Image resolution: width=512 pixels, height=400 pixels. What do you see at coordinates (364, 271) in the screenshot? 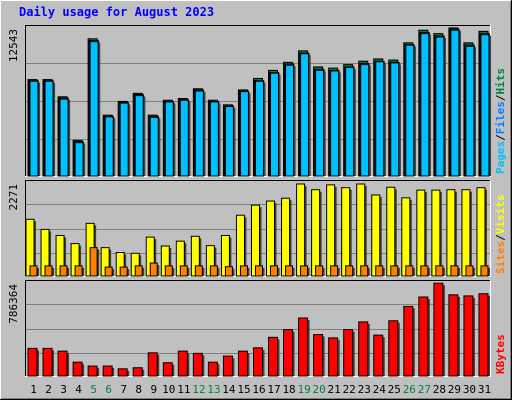
I see `bar-sites-day-23-body` at bounding box center [364, 271].